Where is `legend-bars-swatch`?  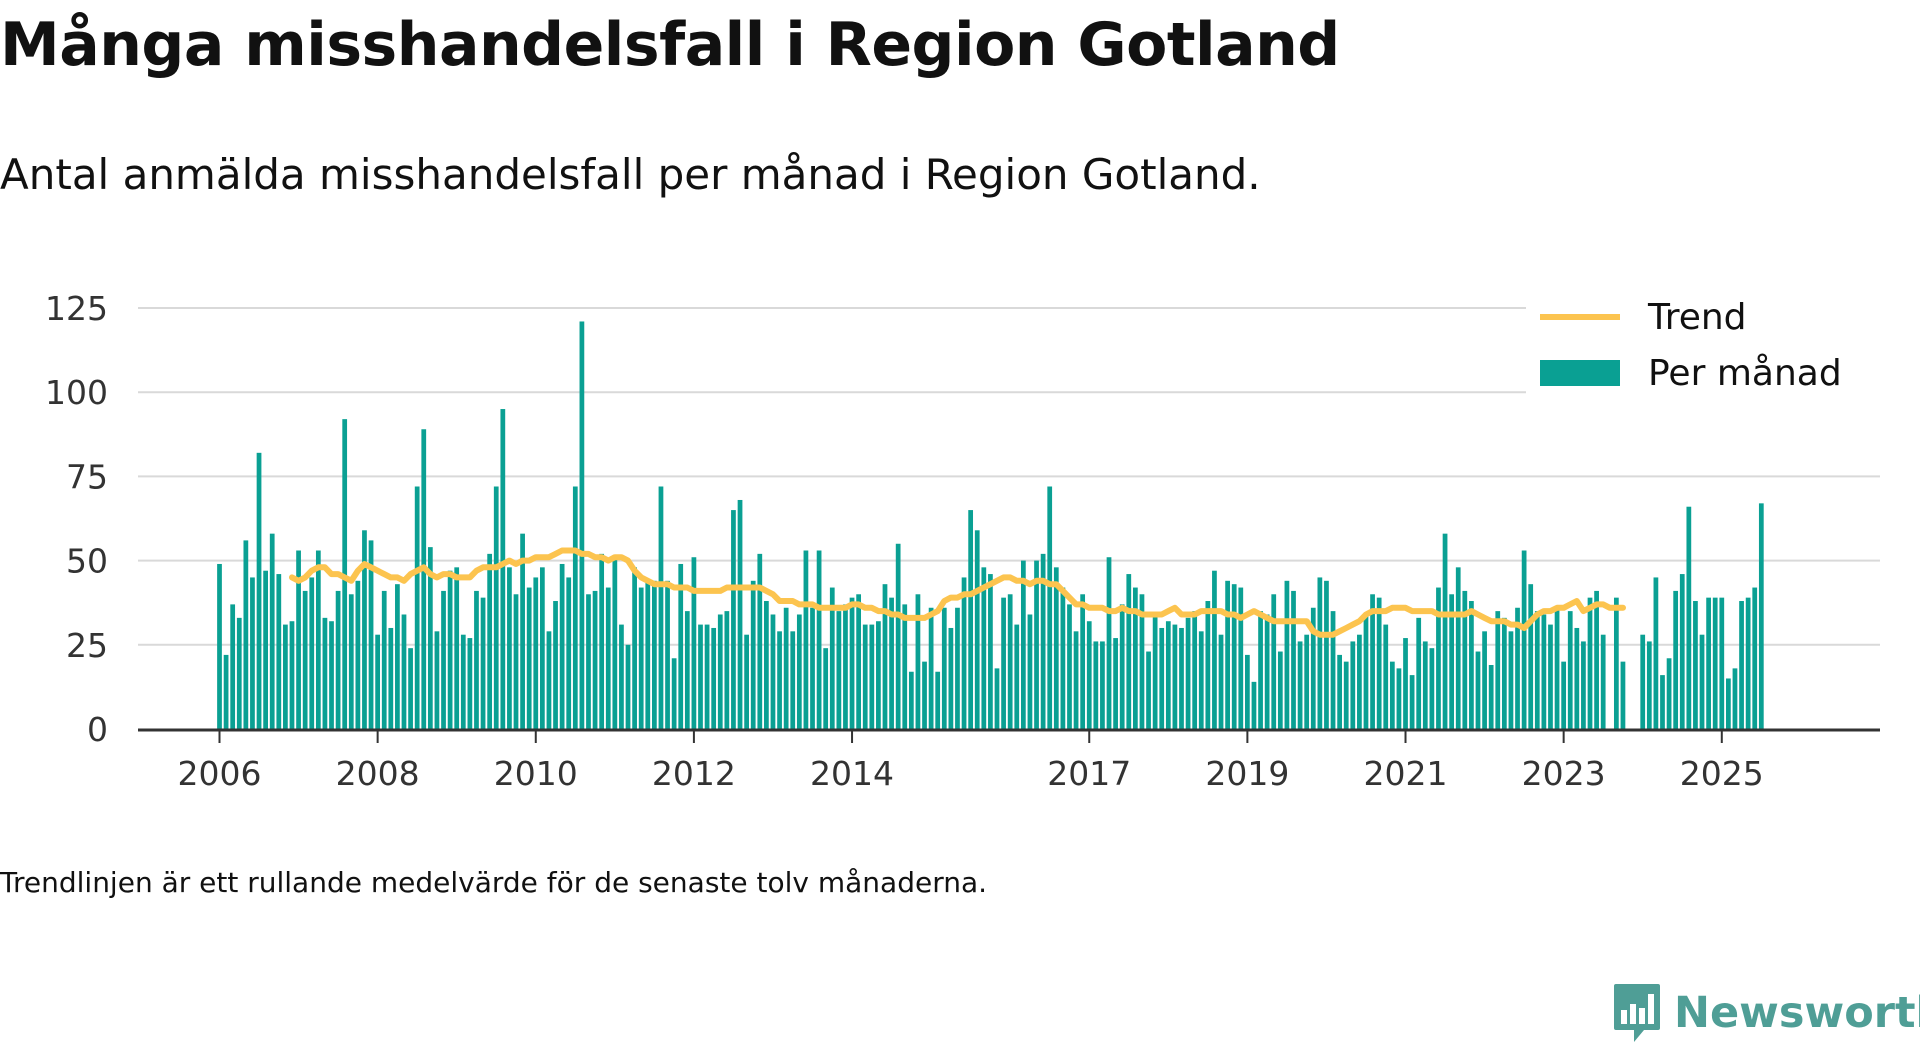
legend-bars-swatch is located at coordinates (1580, 373).